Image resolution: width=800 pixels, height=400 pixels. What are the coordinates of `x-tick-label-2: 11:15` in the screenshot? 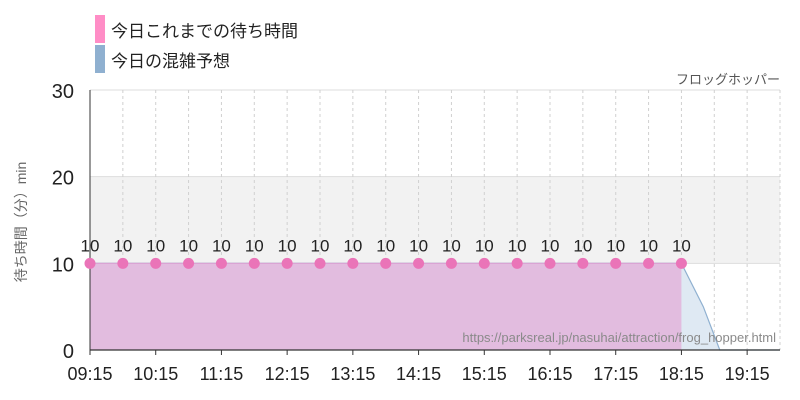 It's located at (222, 374).